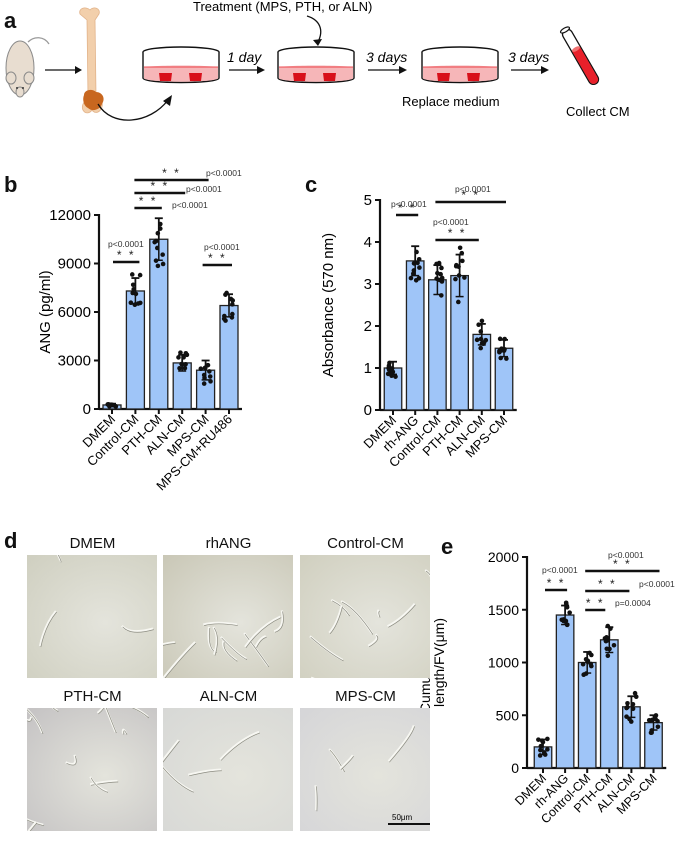 This screenshot has height=845, width=675. I want to click on y-tick-label: 1000, so click(503, 663).